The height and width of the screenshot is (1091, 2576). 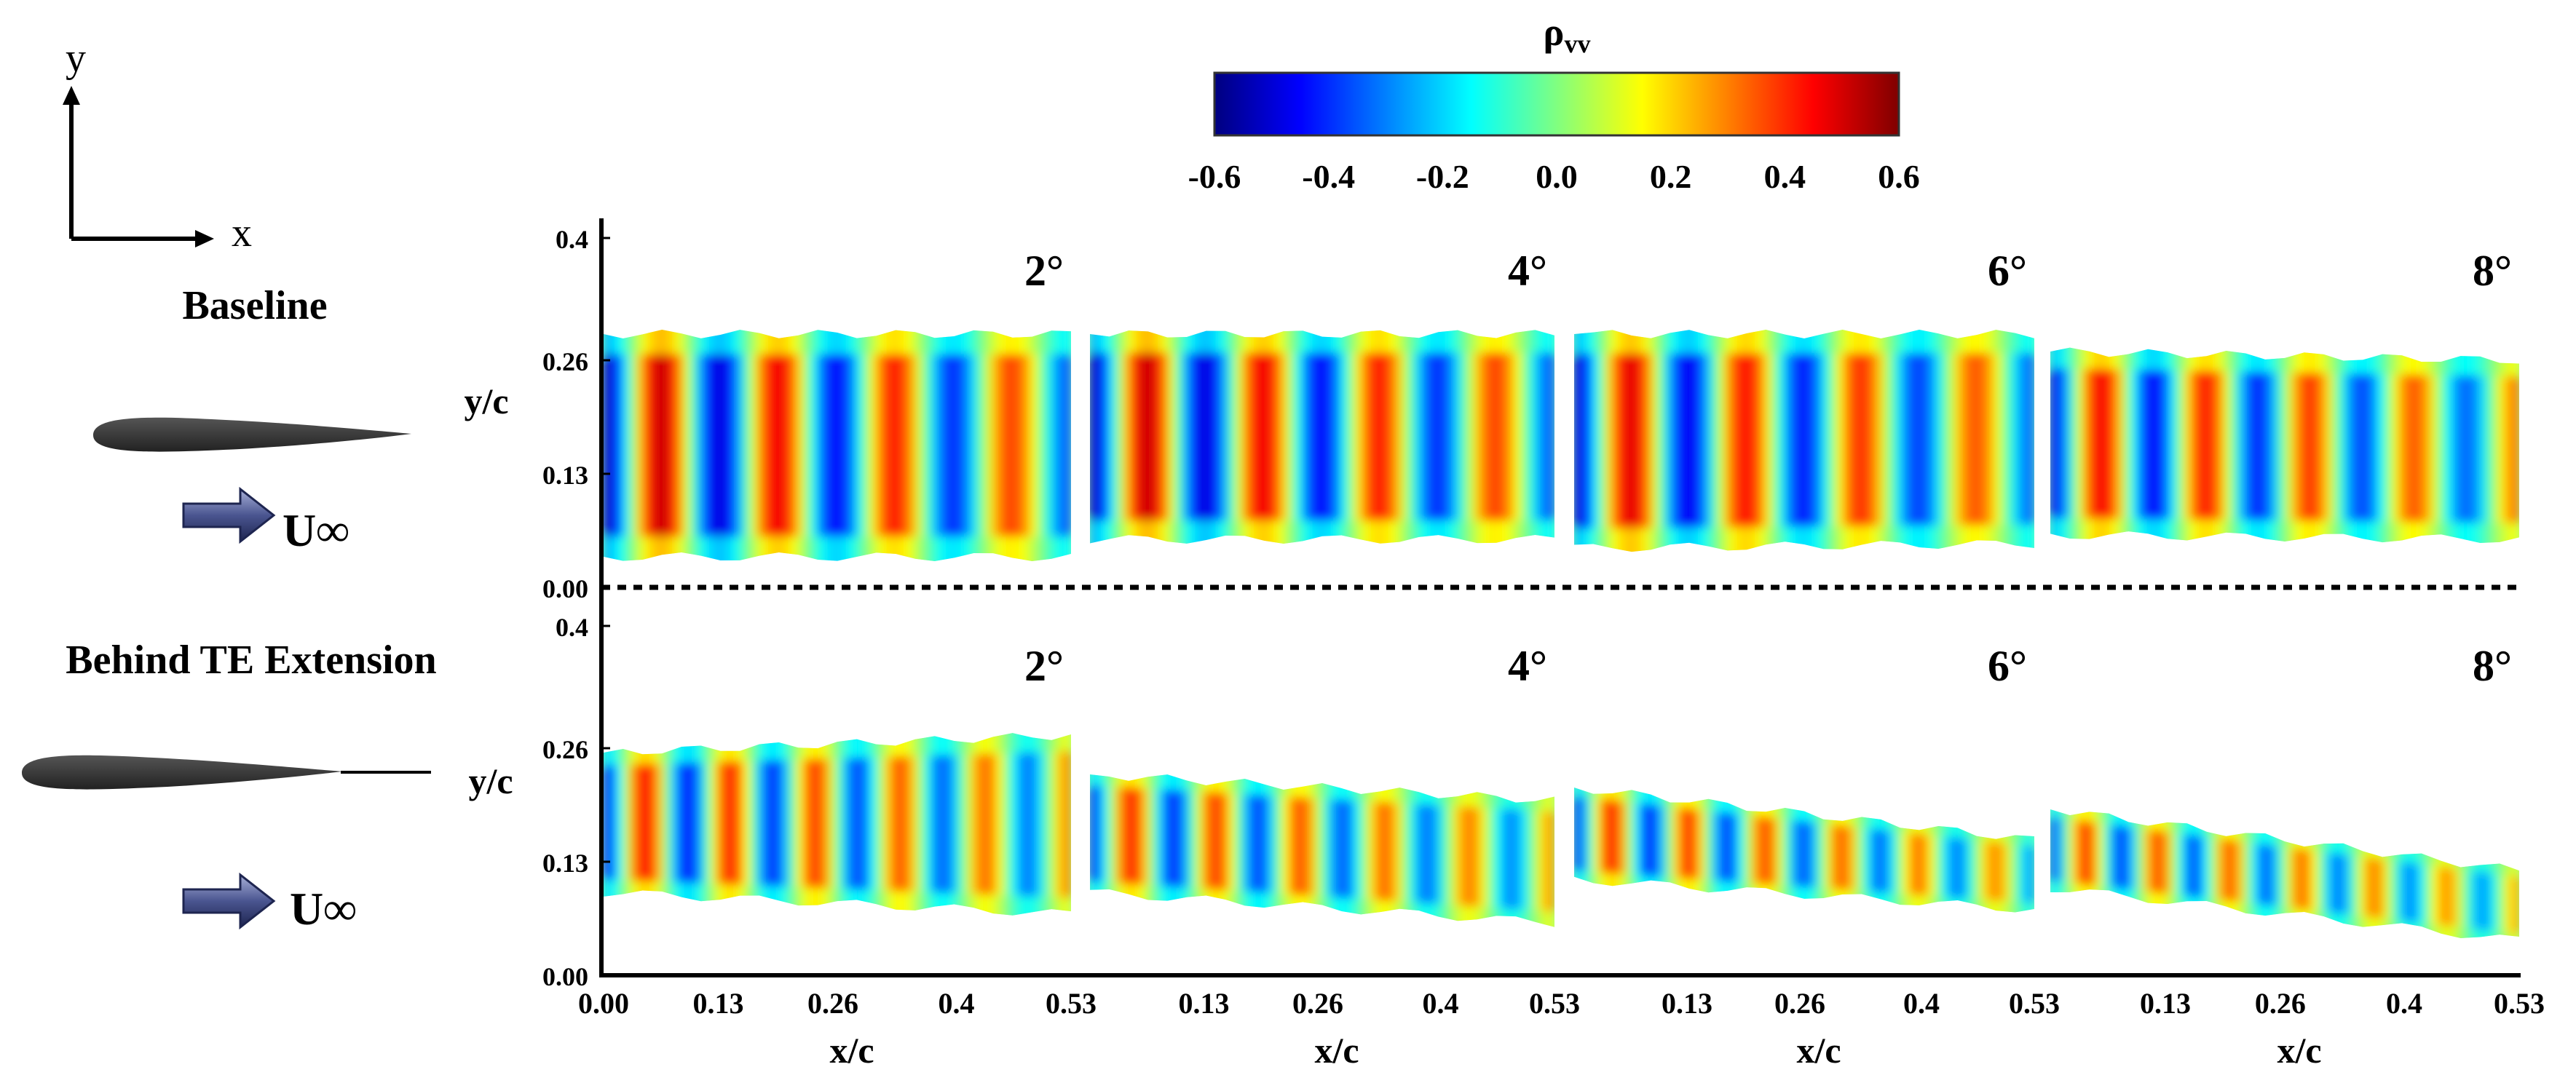 I want to click on colorbar-ticks: -0.6 -0.4 -0.2 0.0 0.2 0.4 0.6, so click(x=1554, y=176).